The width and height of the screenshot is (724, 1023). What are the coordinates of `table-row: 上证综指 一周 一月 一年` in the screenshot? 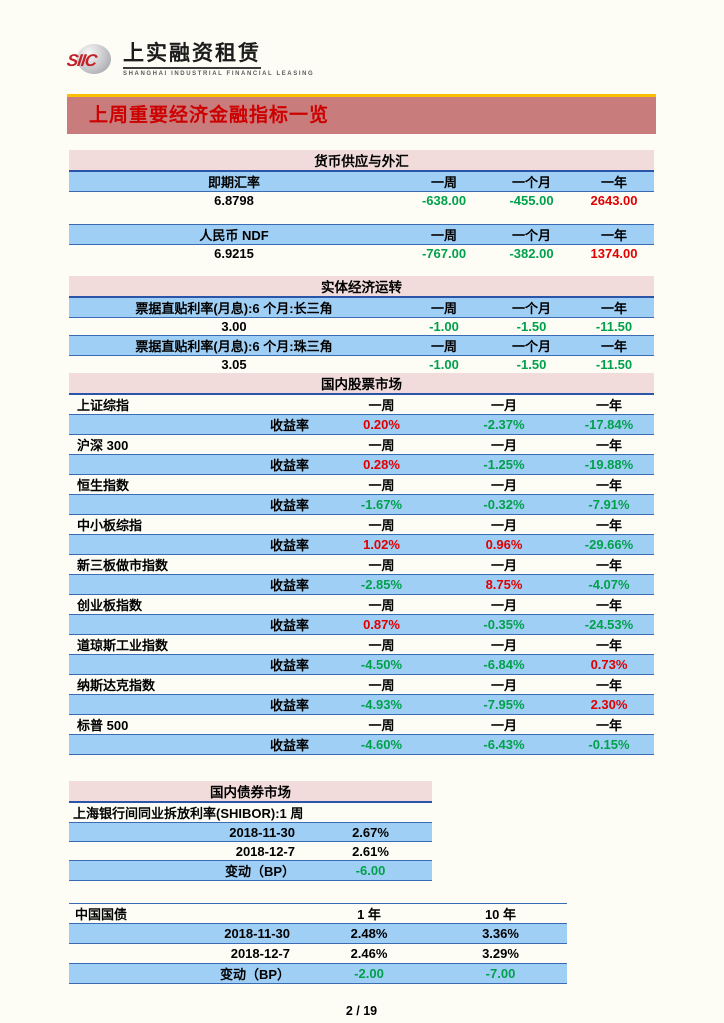 It's located at (361, 404).